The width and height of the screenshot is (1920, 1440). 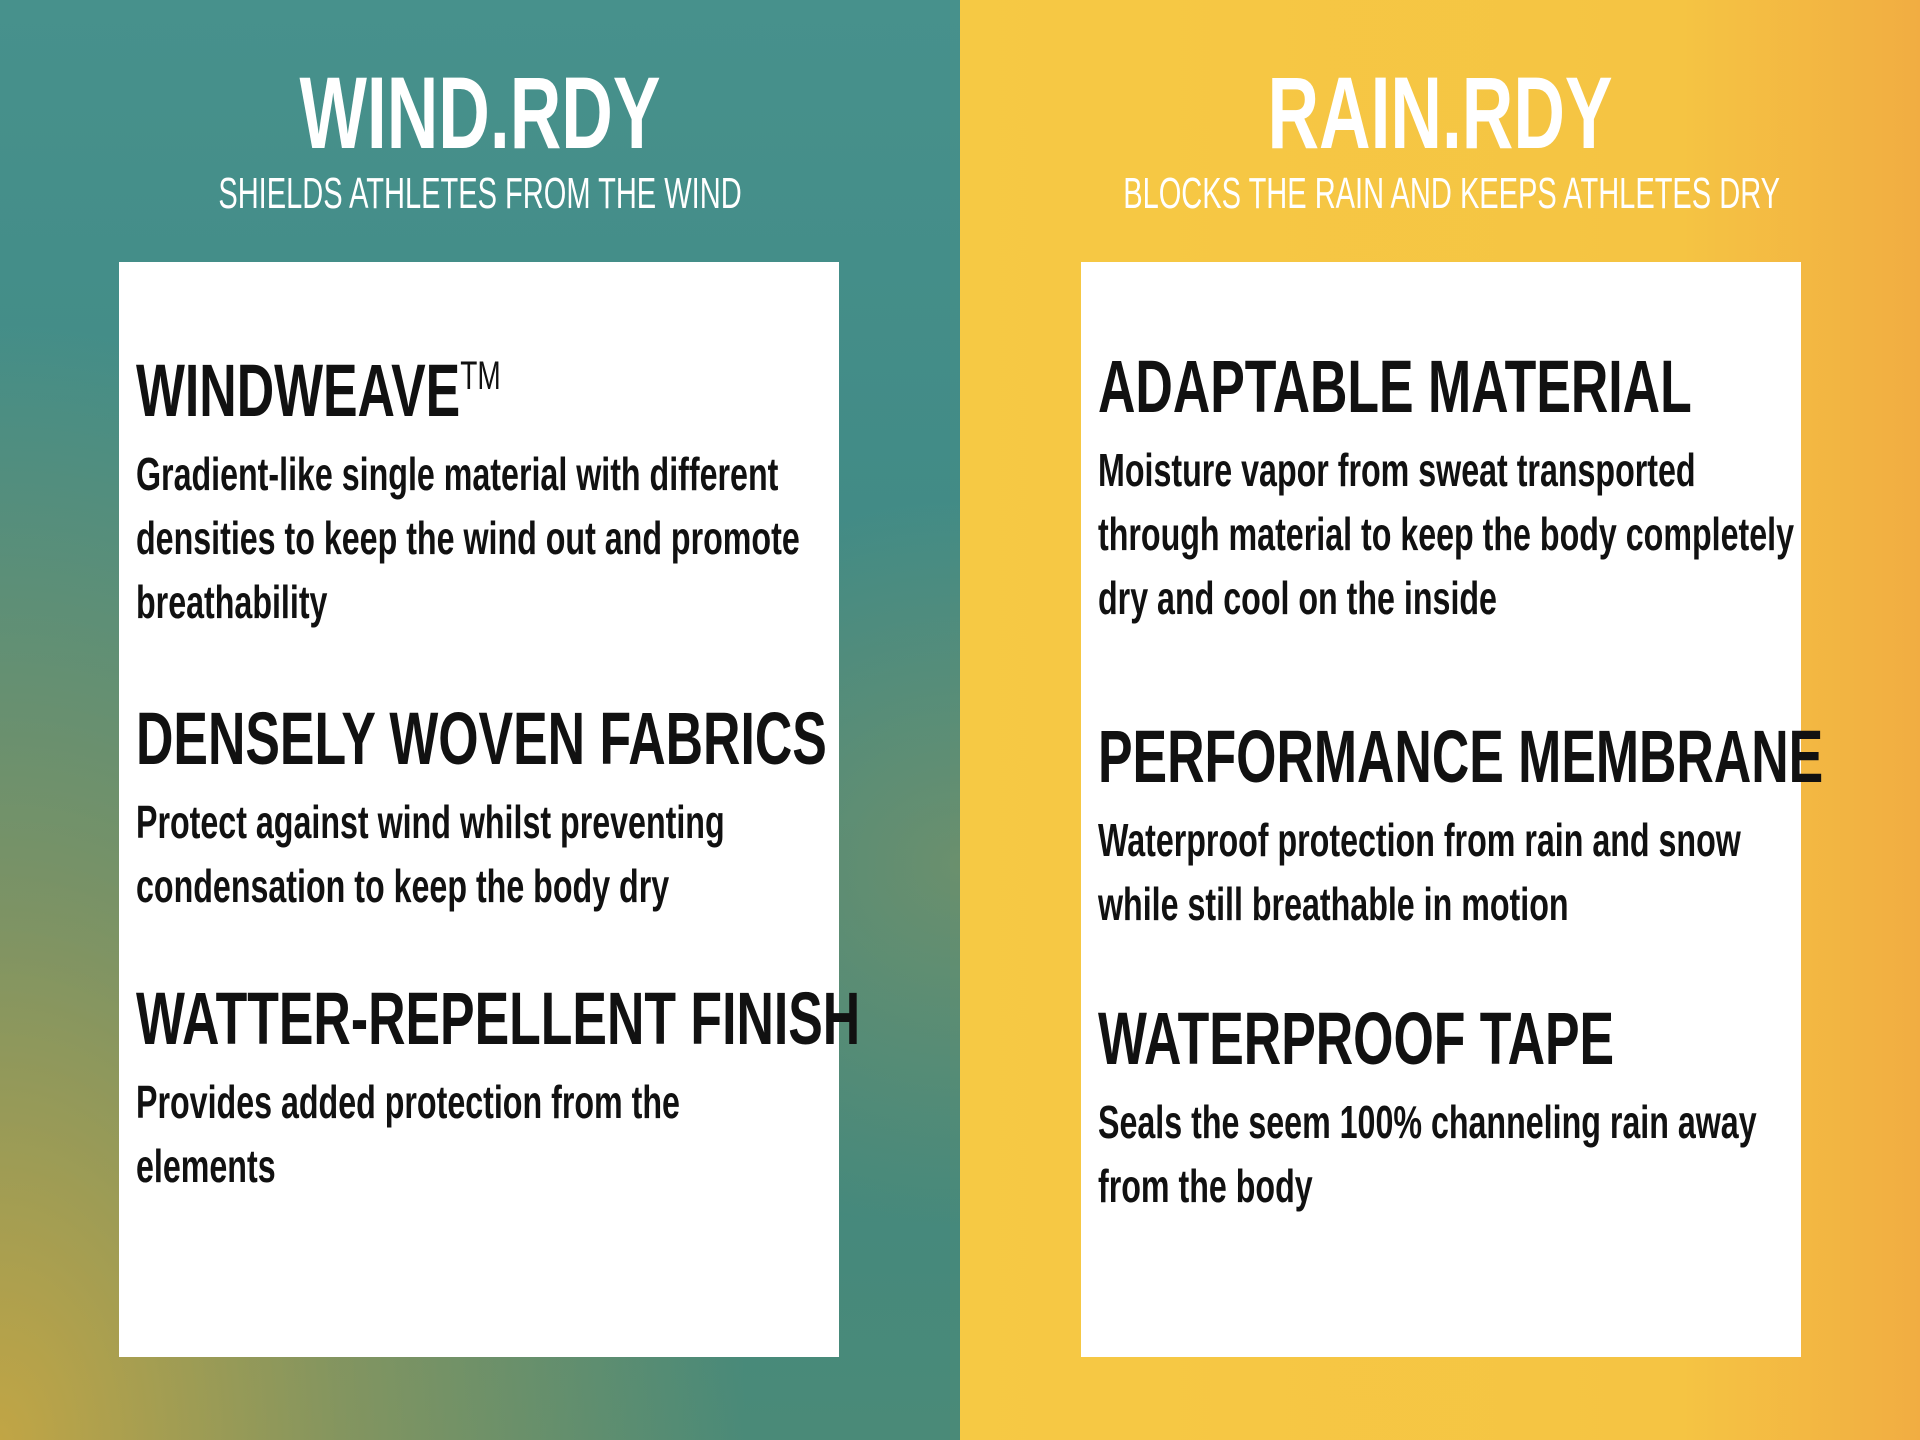 I want to click on feature-heading: DENSELY WOVEN FABRICS, so click(x=481, y=738).